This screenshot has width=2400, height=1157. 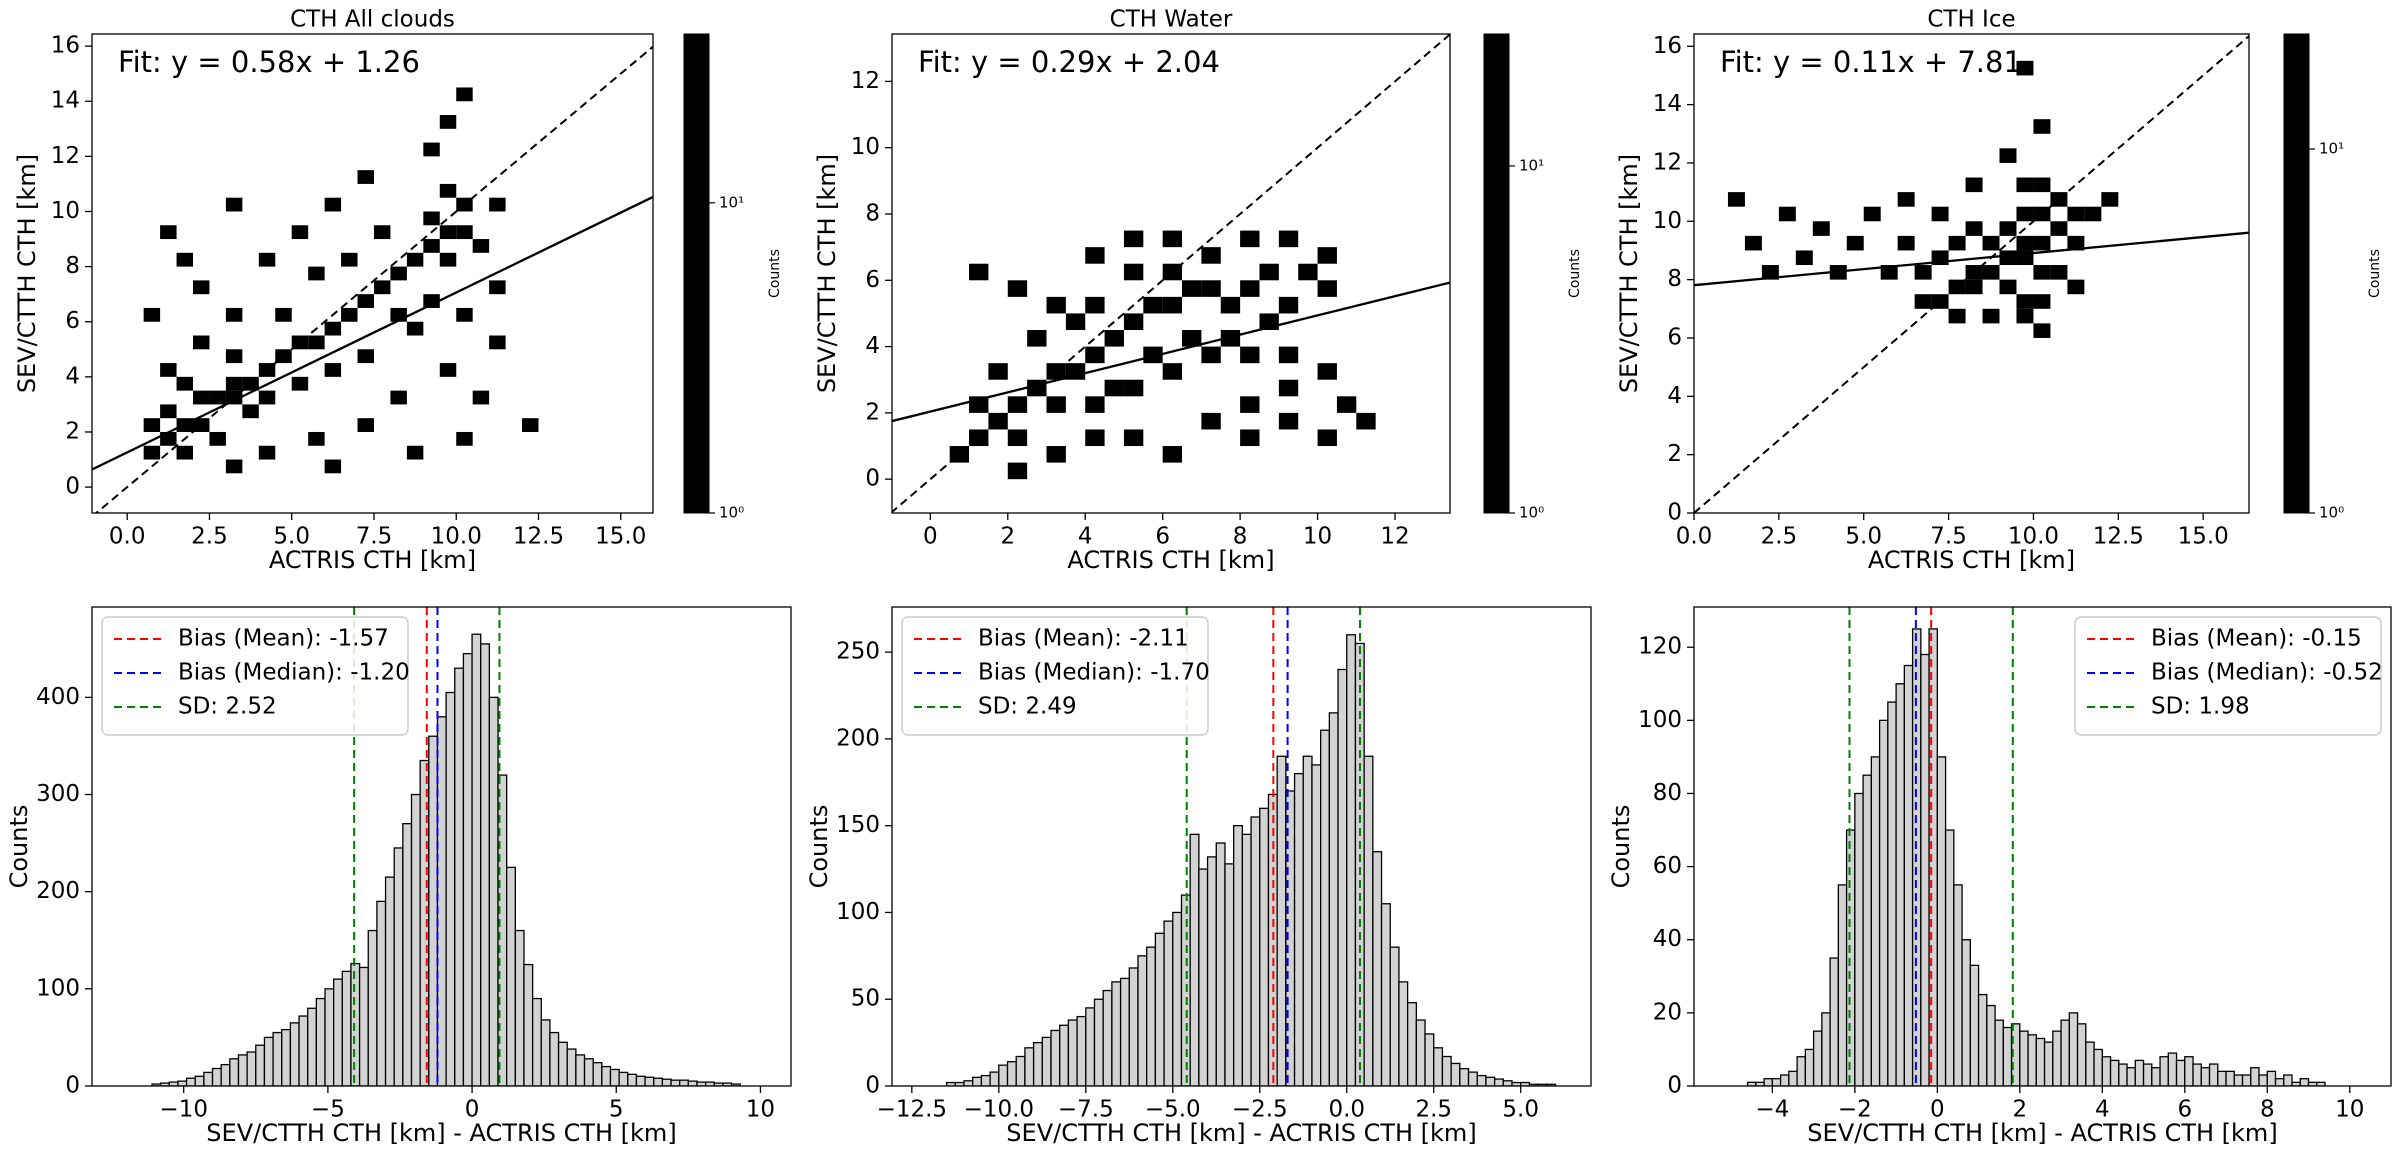 I want to click on y-tick-label: 6, so click(x=872, y=280).